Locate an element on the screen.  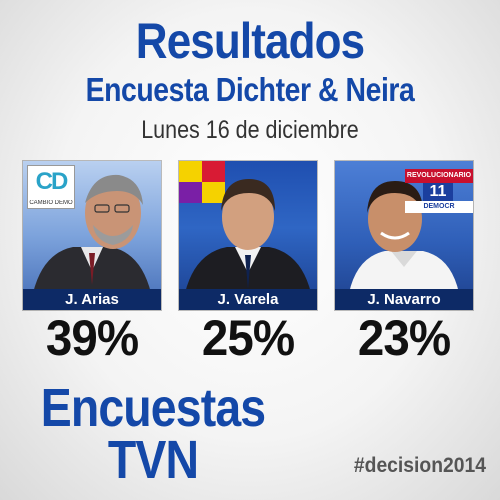
candidate-name: J. Varela is located at coordinates (248, 299).